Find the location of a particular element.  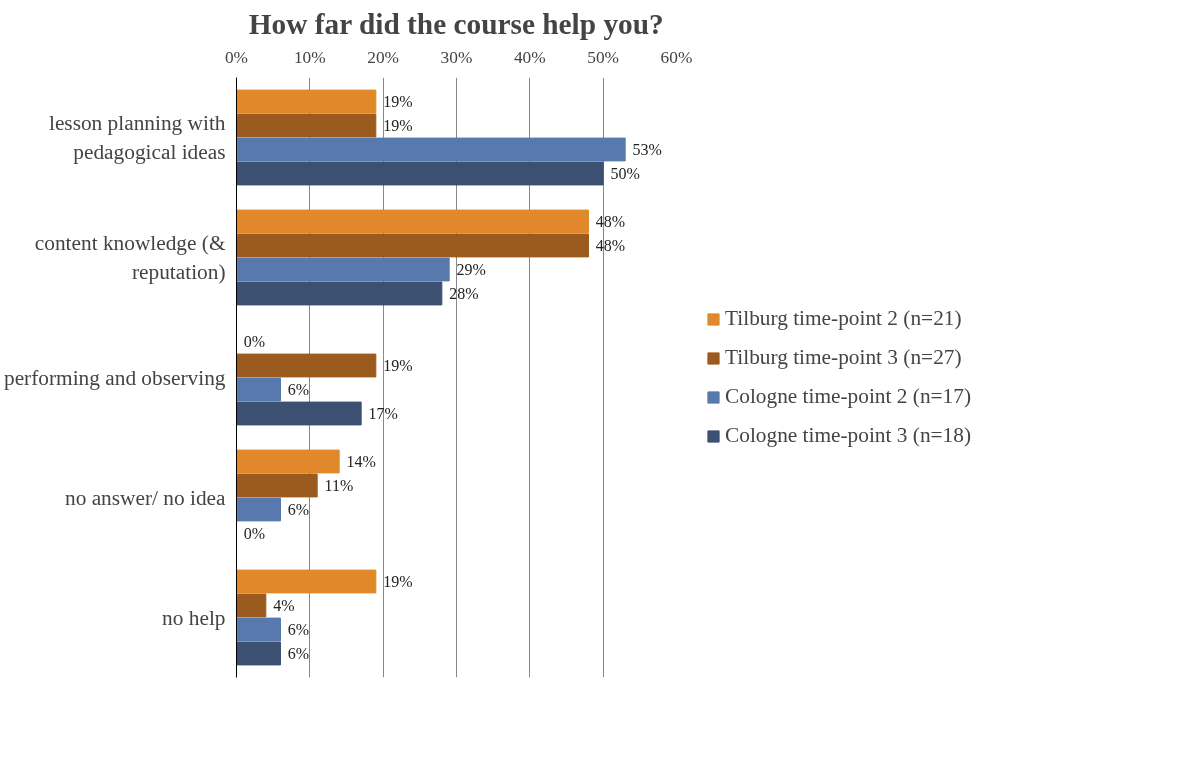

data-label: 17% is located at coordinates (383, 413).